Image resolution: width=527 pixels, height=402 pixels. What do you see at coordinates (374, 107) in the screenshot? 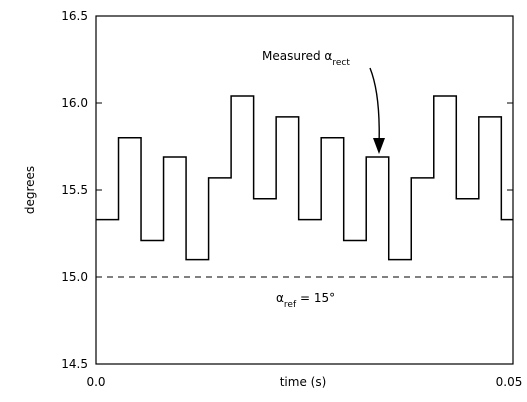
I see `annotation-arrow-shaft` at bounding box center [374, 107].